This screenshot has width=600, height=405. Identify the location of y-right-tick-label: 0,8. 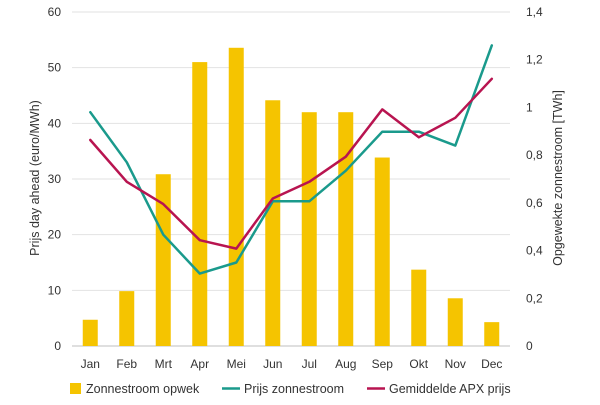
(534, 155).